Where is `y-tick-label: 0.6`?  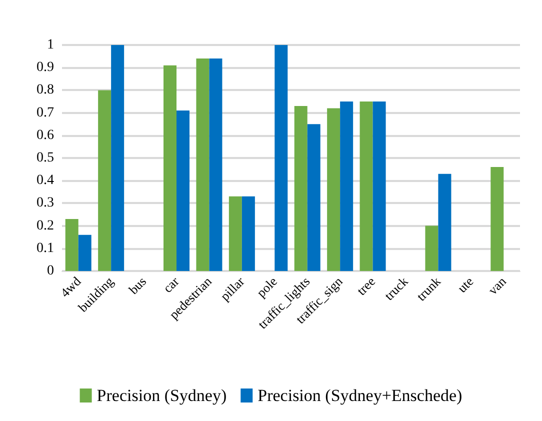
y-tick-label: 0.6 is located at coordinates (45, 135).